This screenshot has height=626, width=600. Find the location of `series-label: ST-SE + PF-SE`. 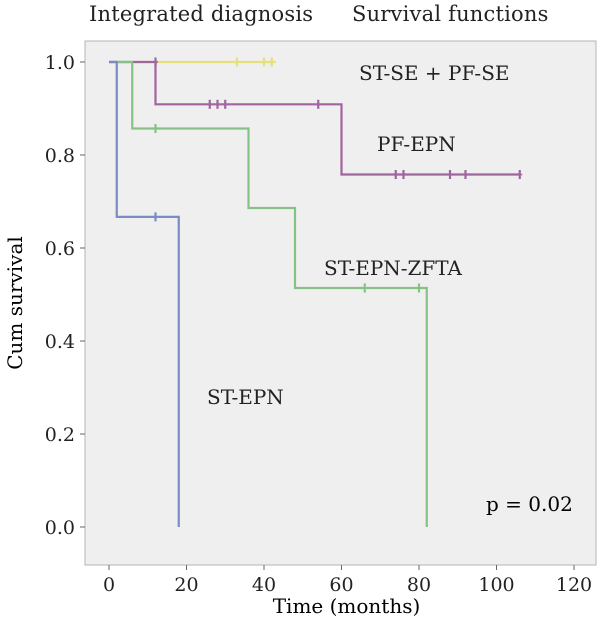

series-label: ST-SE + PF-SE is located at coordinates (434, 73).